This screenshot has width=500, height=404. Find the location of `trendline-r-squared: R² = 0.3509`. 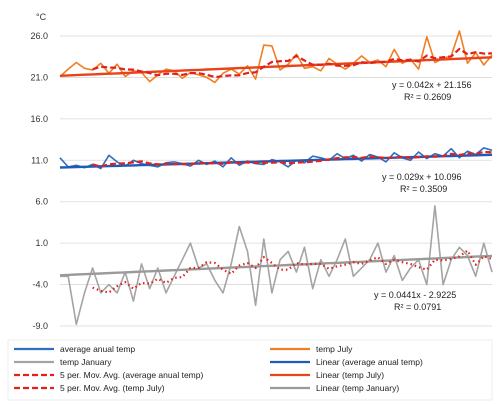

trendline-r-squared: R² = 0.3509 is located at coordinates (423, 189).